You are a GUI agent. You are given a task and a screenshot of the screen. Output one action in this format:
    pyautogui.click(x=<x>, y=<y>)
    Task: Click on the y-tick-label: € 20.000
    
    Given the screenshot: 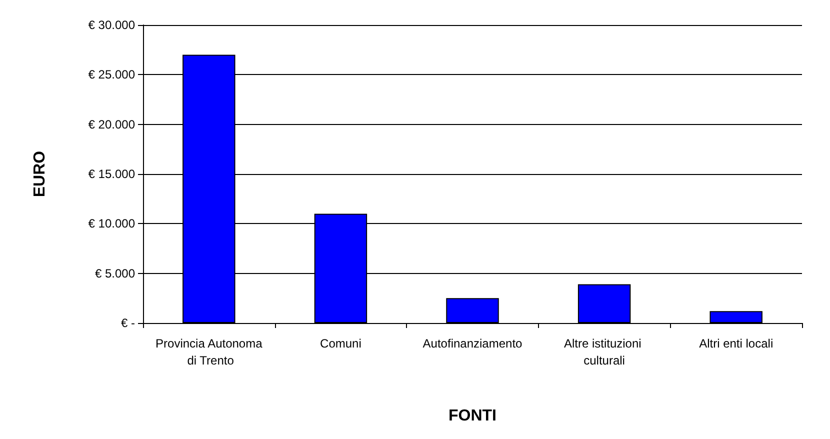 What is the action you would take?
    pyautogui.click(x=112, y=124)
    